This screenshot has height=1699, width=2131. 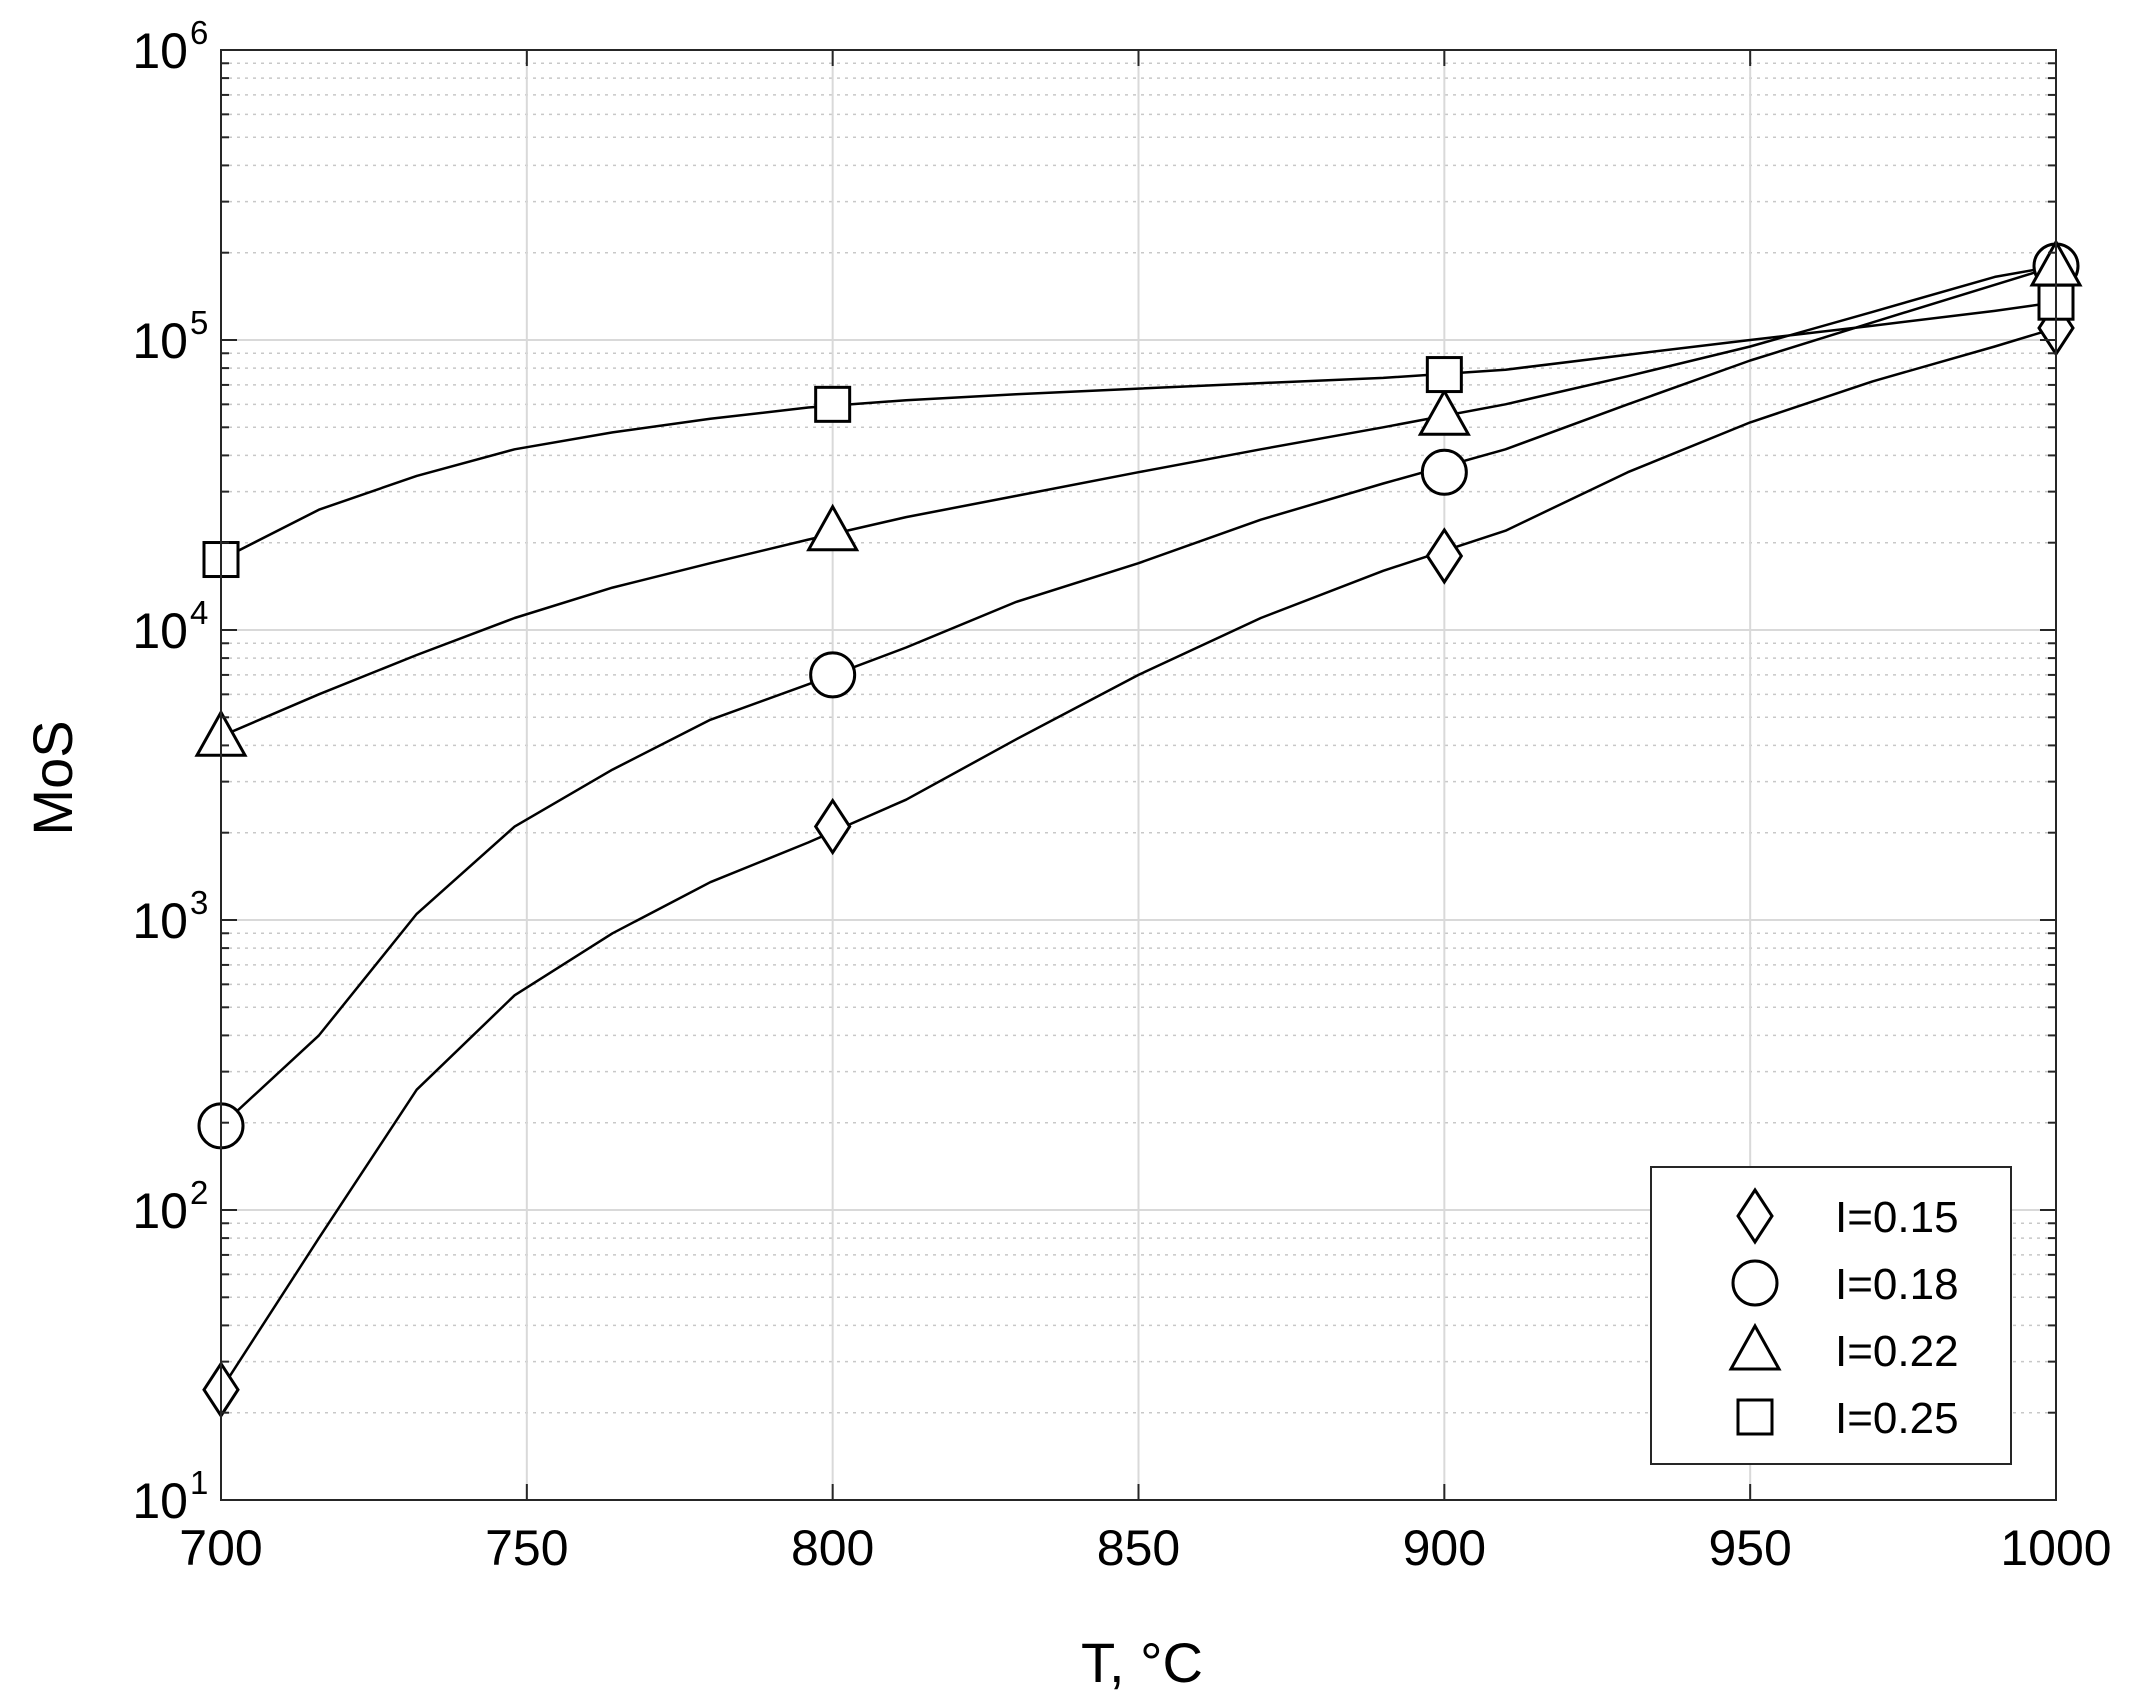 I want to click on x-axis-label: T, °C, so click(x=1142, y=1662).